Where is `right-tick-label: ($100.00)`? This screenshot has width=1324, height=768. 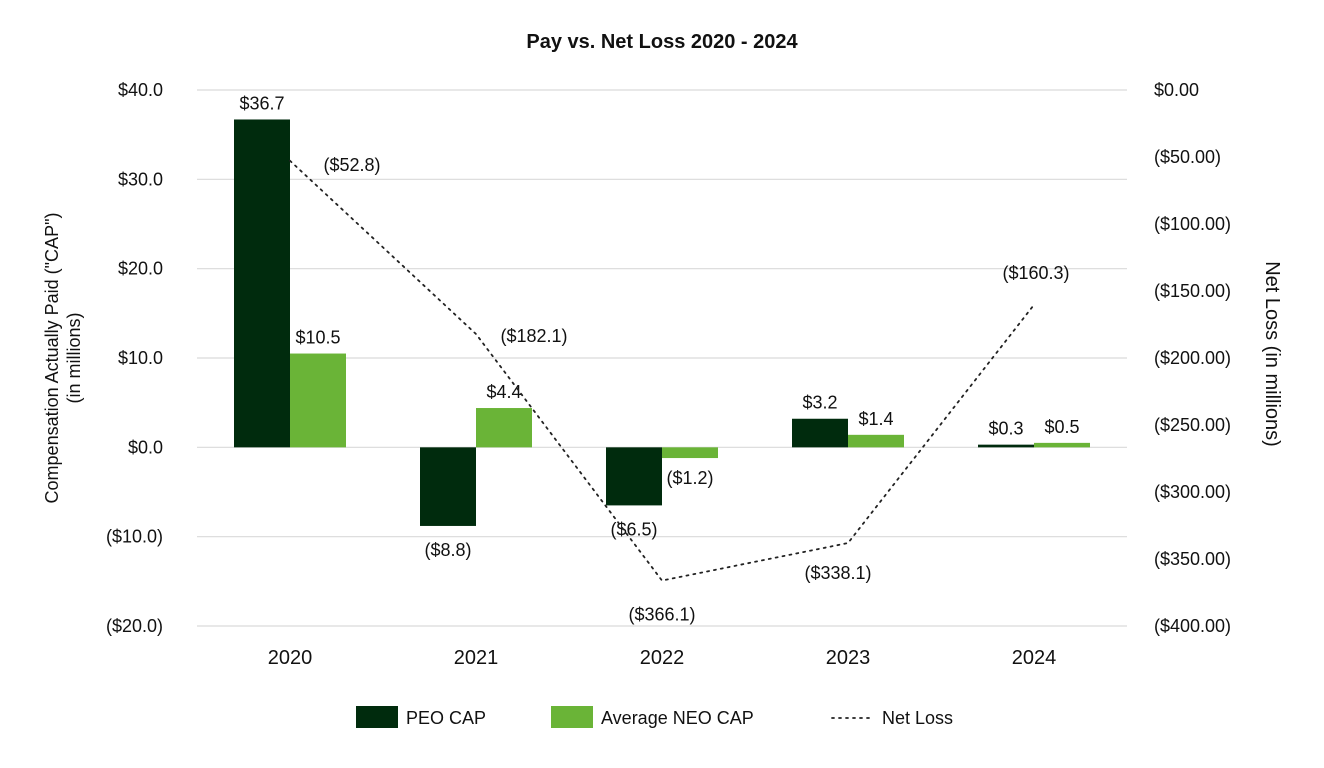 right-tick-label: ($100.00) is located at coordinates (1192, 224).